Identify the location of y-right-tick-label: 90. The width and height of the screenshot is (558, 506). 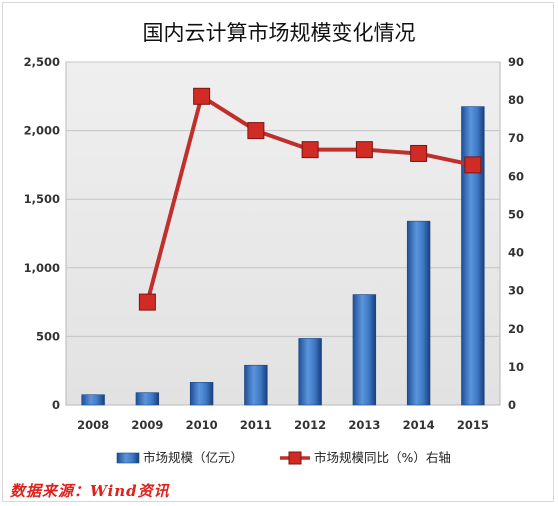
(516, 62).